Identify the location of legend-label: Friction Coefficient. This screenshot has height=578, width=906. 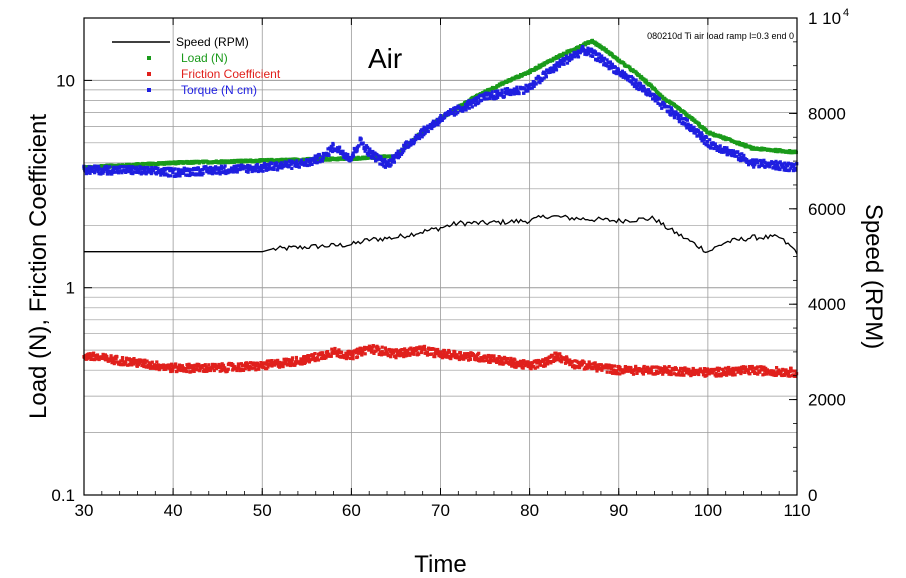
(231, 74).